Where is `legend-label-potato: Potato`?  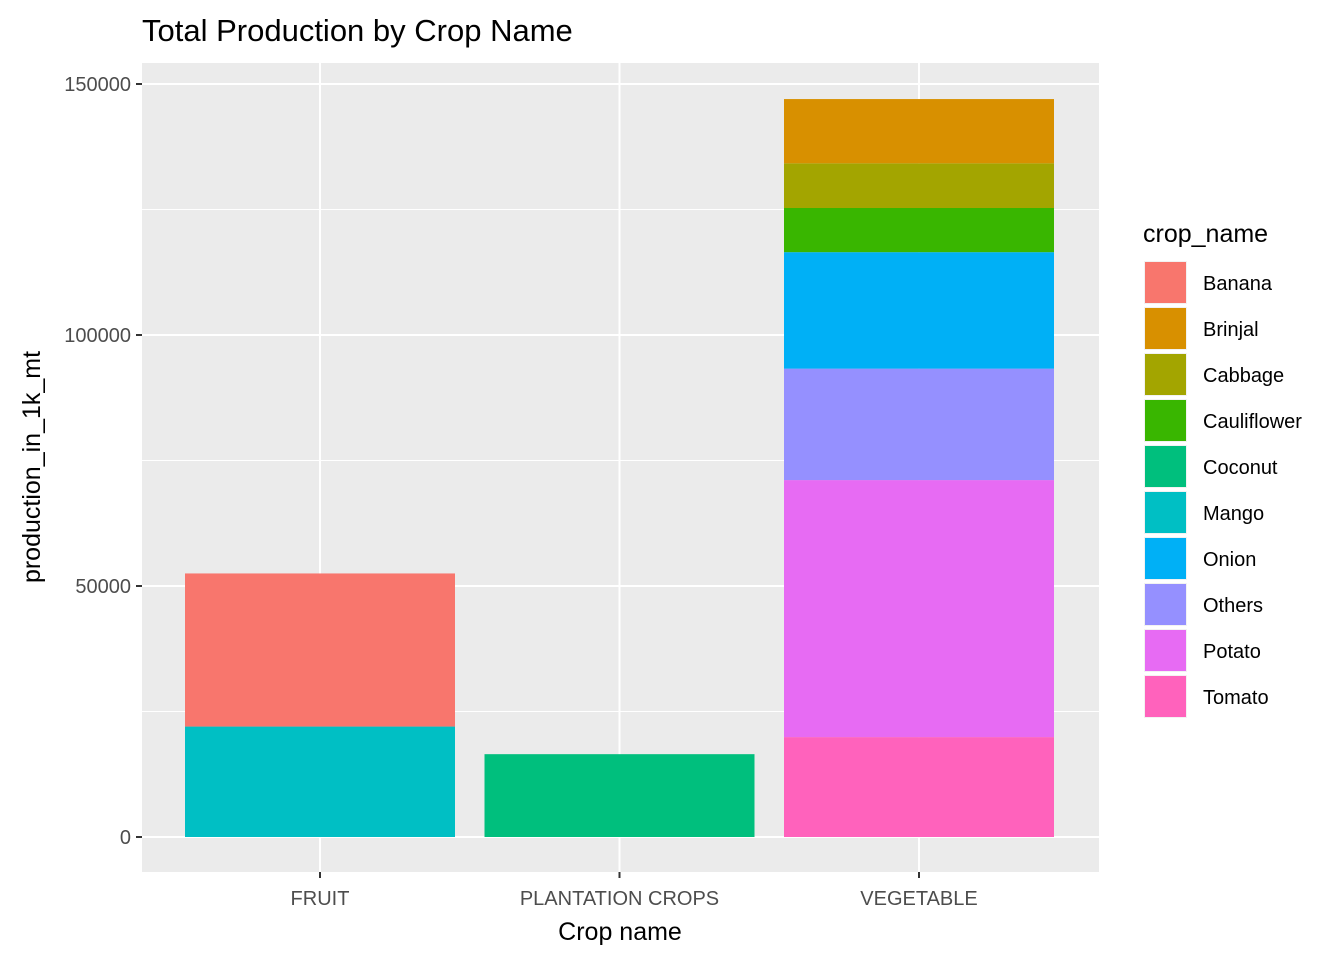
legend-label-potato: Potato is located at coordinates (1232, 652).